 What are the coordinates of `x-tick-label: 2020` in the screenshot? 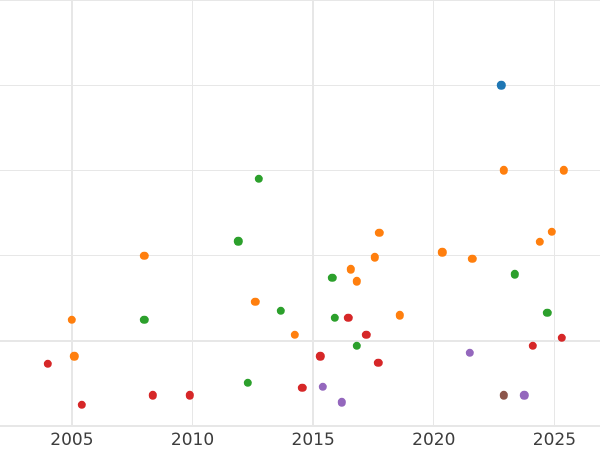 It's located at (434, 440).